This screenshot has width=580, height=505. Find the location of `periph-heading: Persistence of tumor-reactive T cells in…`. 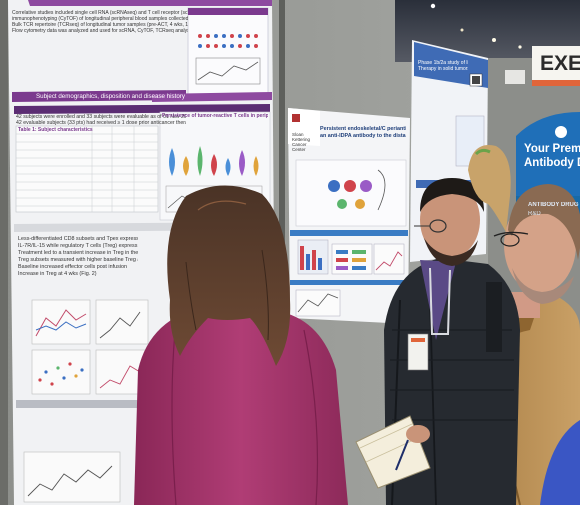

periph-heading: Persistence of tumor-reactive T cells in… is located at coordinates (215, 116).